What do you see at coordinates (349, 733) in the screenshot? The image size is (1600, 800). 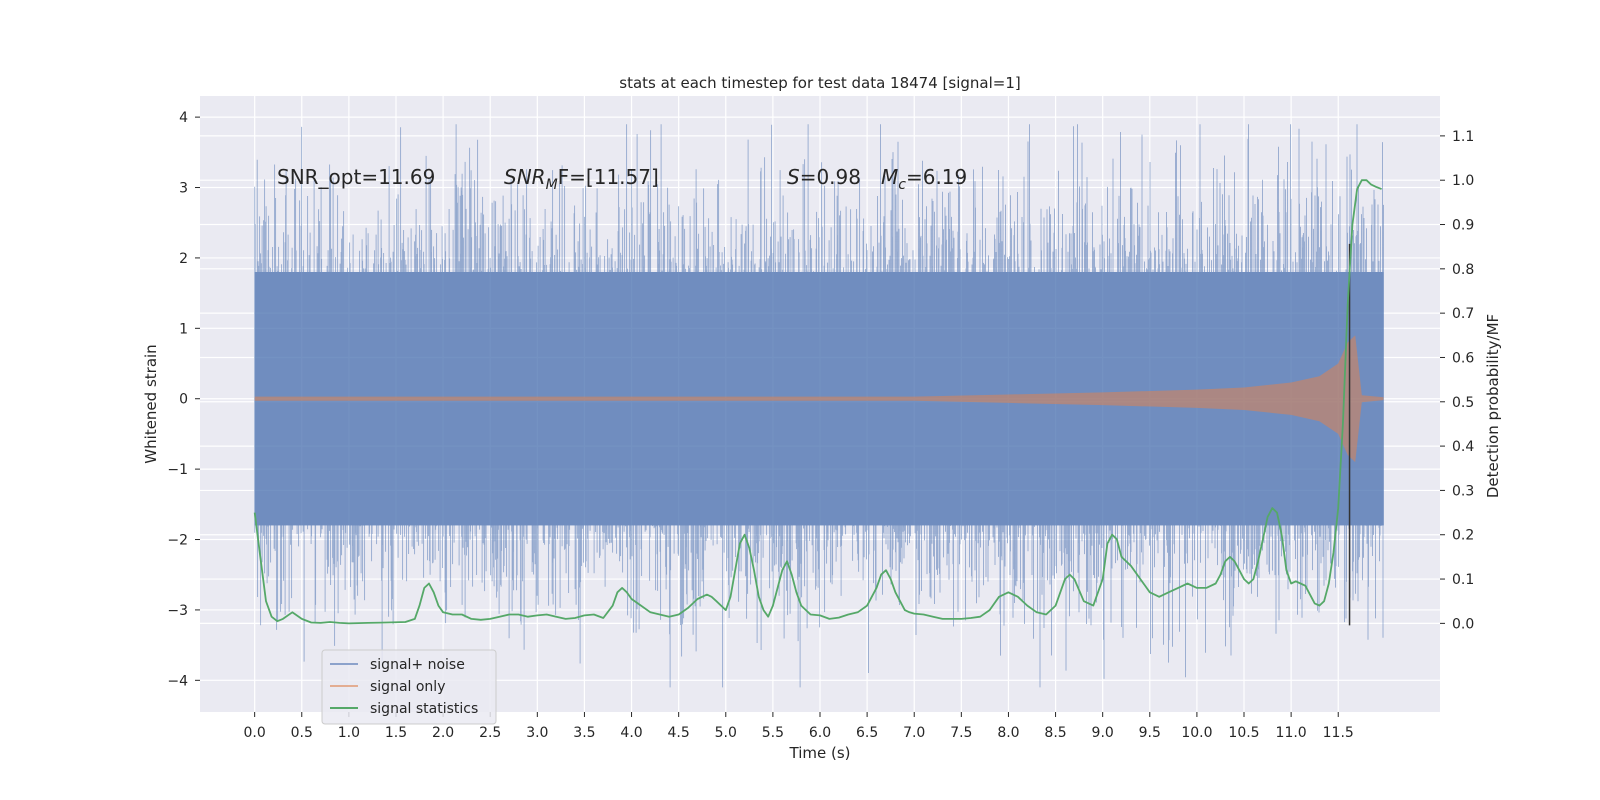 I see `x-tick-label: 1.0` at bounding box center [349, 733].